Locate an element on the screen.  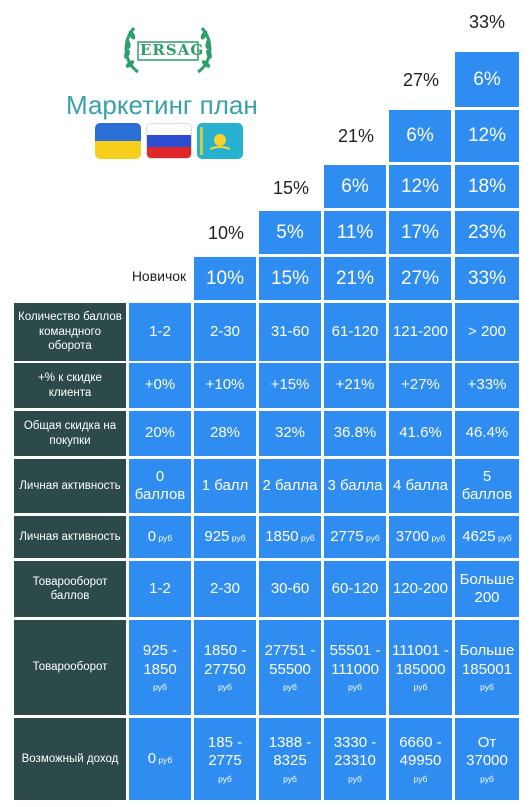
cell-value: 36.8% is located at coordinates (355, 433).